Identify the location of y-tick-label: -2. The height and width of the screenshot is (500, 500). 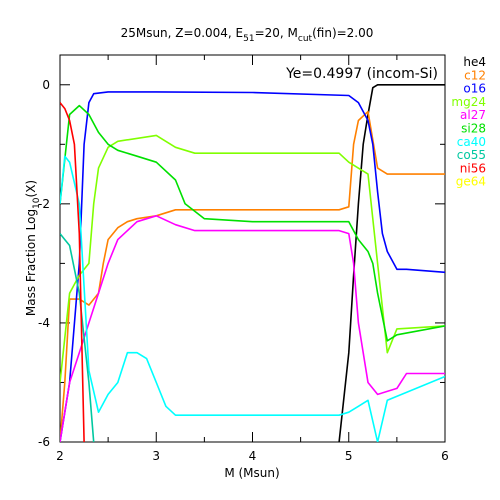
(44, 204).